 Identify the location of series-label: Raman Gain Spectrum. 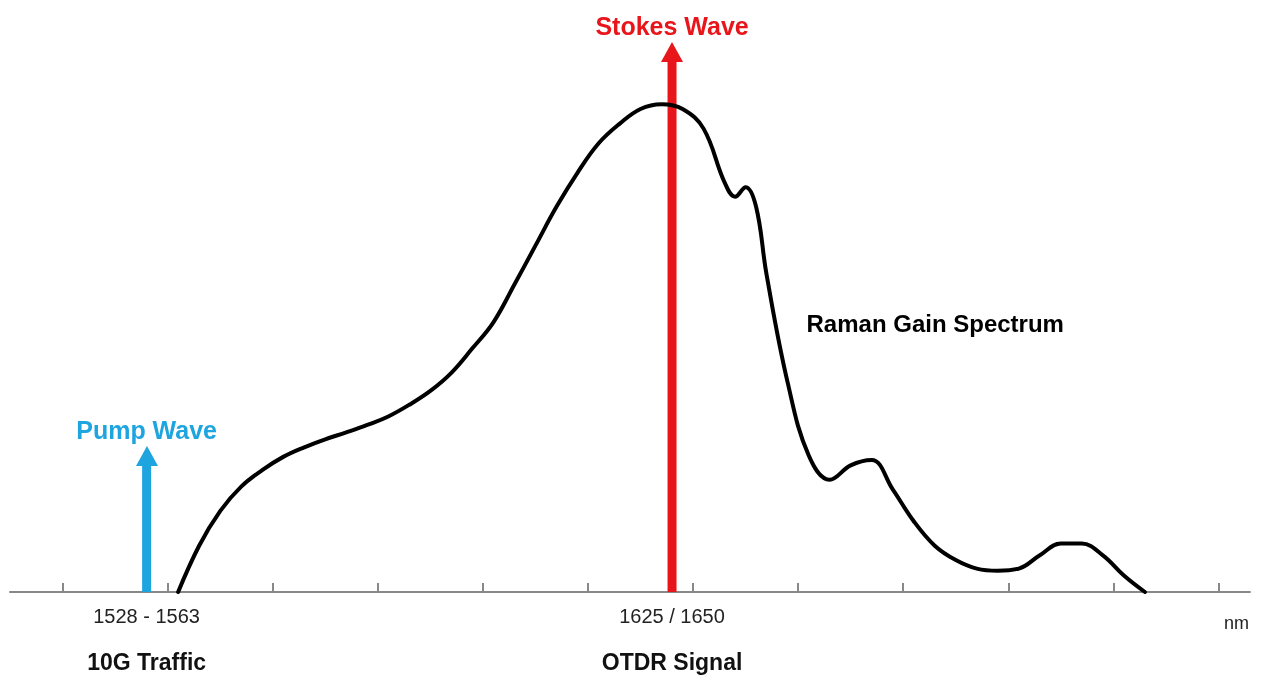
(935, 324).